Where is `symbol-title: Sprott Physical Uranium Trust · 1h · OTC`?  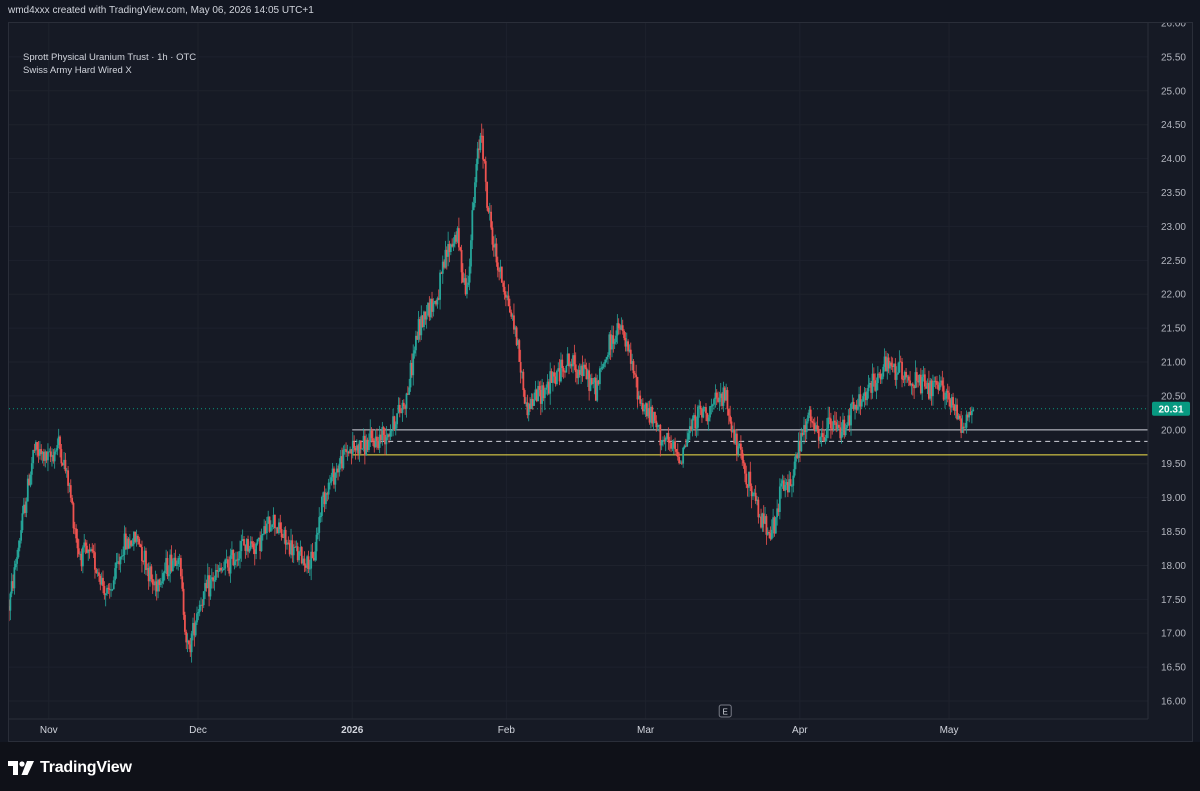 symbol-title: Sprott Physical Uranium Trust · 1h · OTC is located at coordinates (110, 57).